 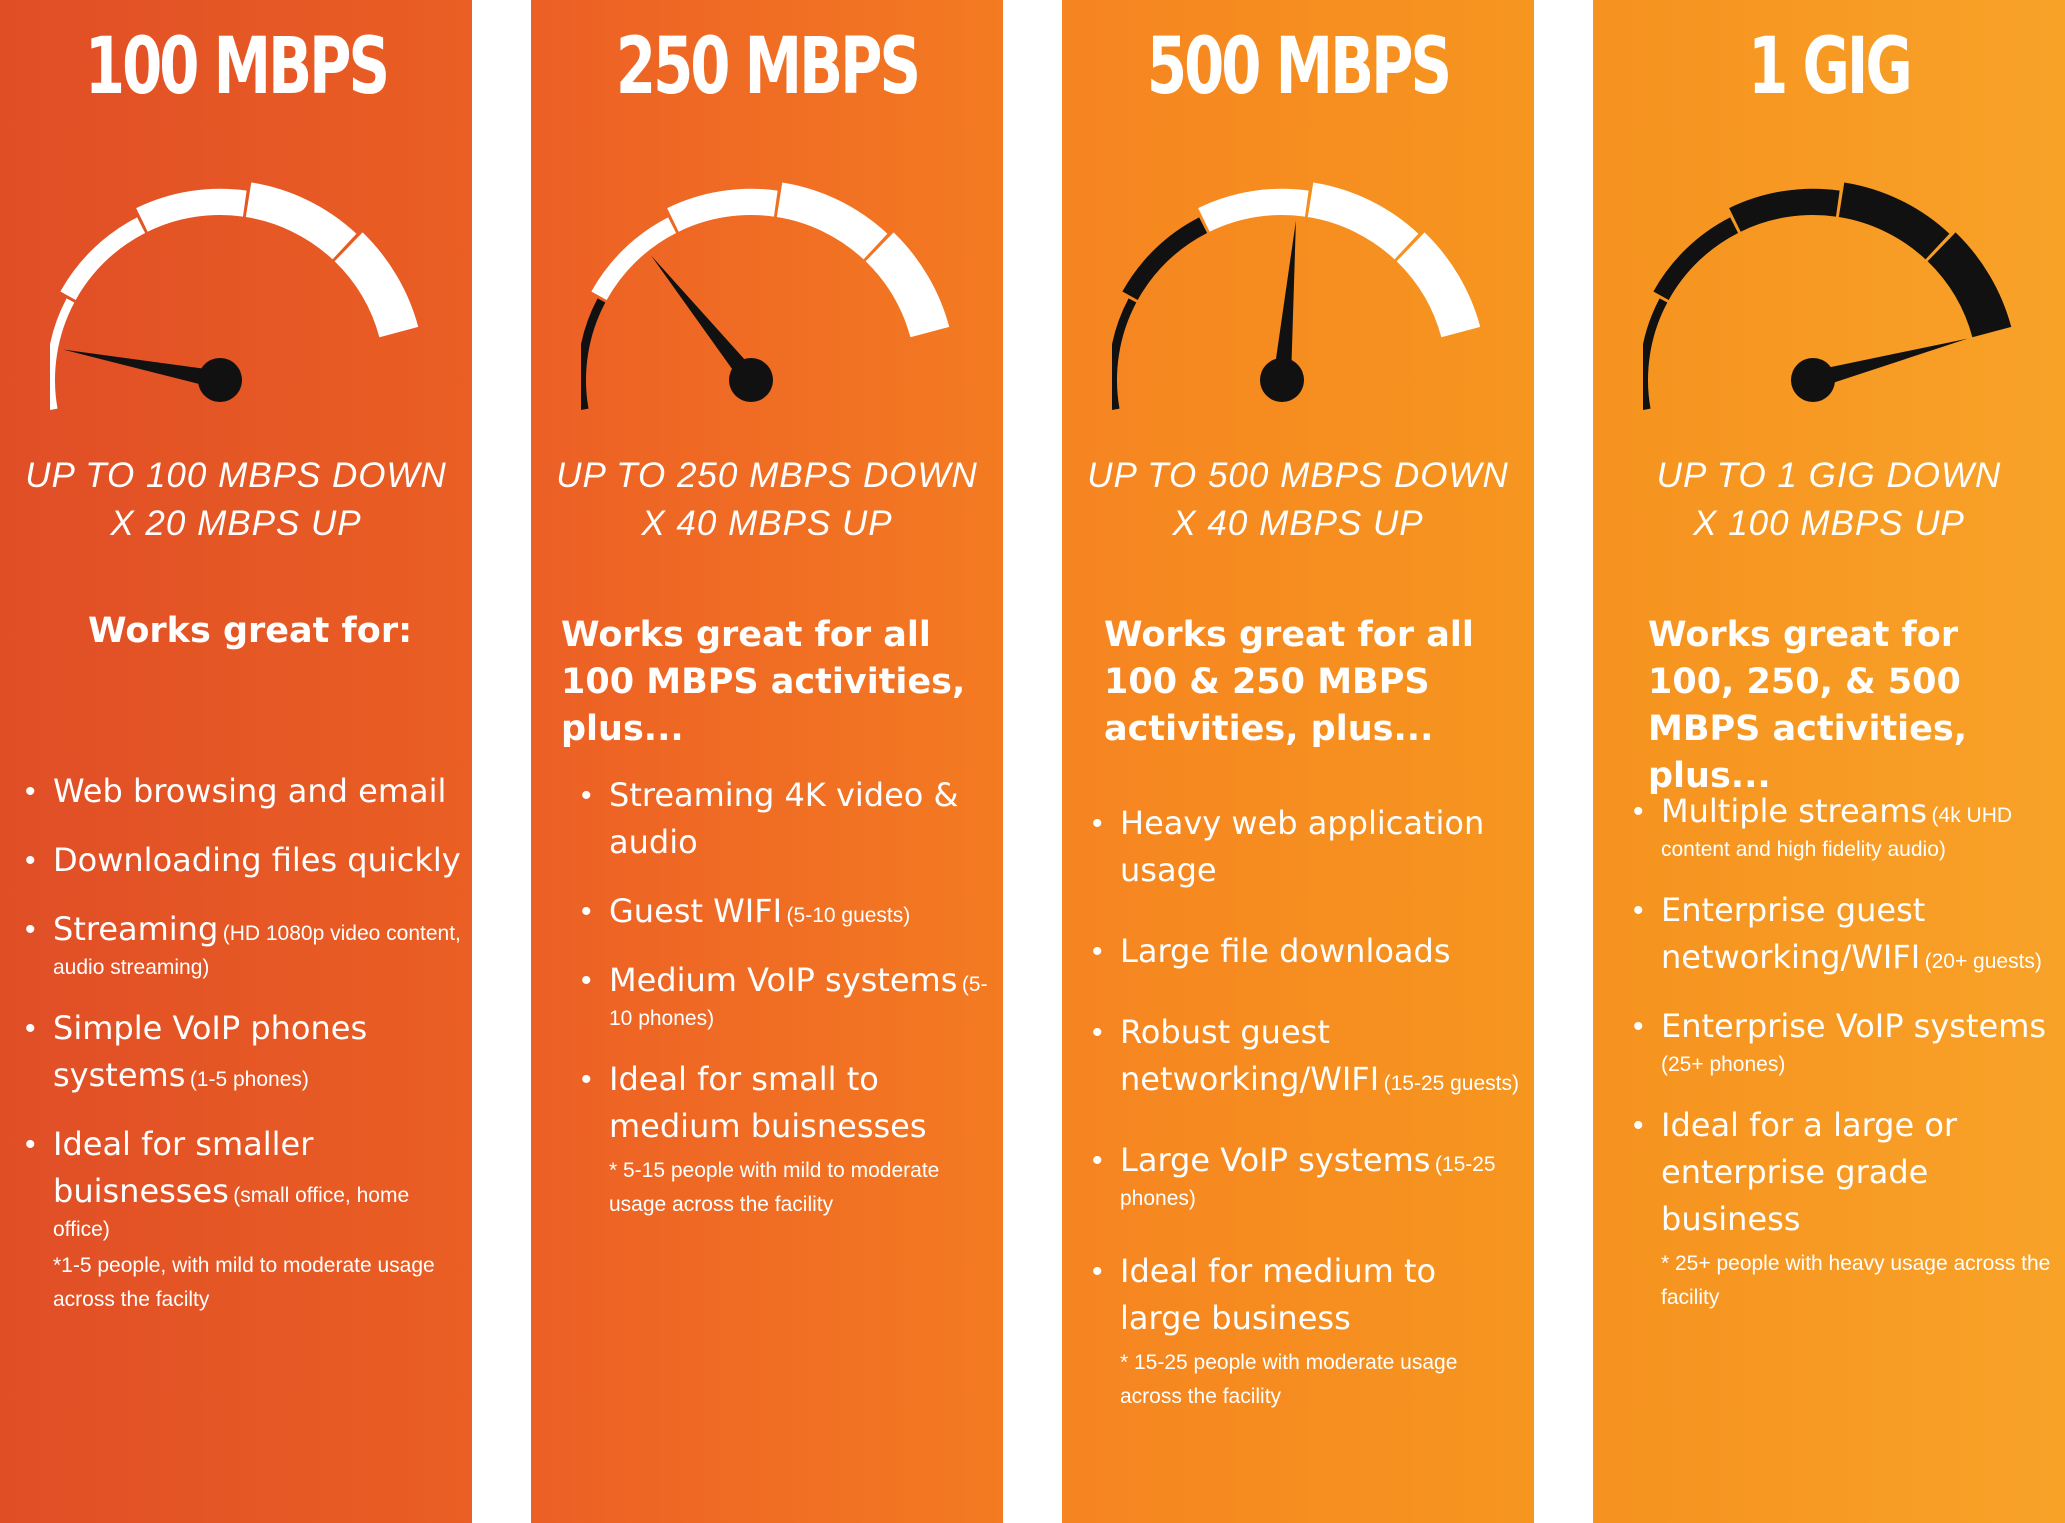 I want to click on plan-title: 500 MBPS, so click(x=1299, y=67).